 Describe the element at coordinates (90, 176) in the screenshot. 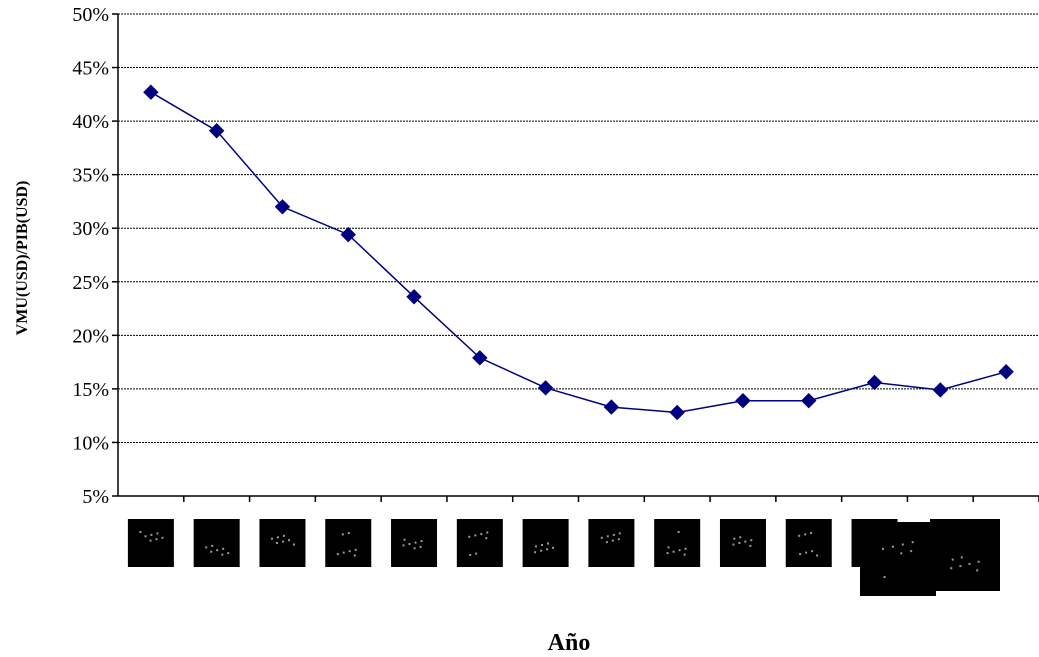

I see `y-tick-label: 35%` at that location.